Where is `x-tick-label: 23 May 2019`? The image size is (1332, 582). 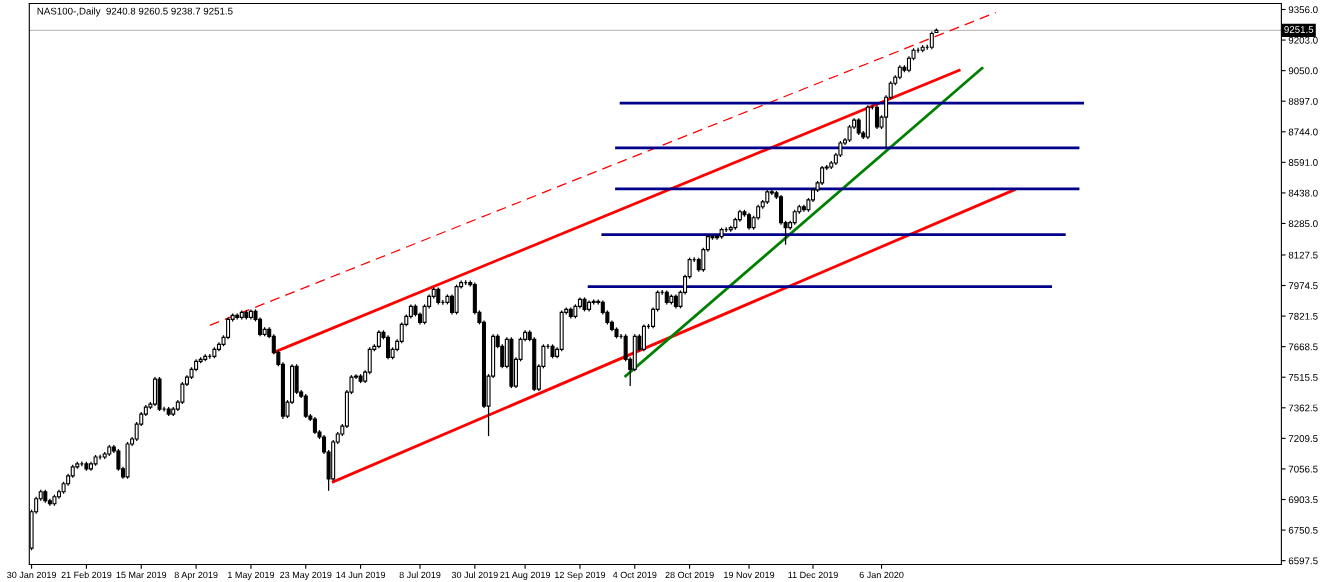
x-tick-label: 23 May 2019 is located at coordinates (306, 575).